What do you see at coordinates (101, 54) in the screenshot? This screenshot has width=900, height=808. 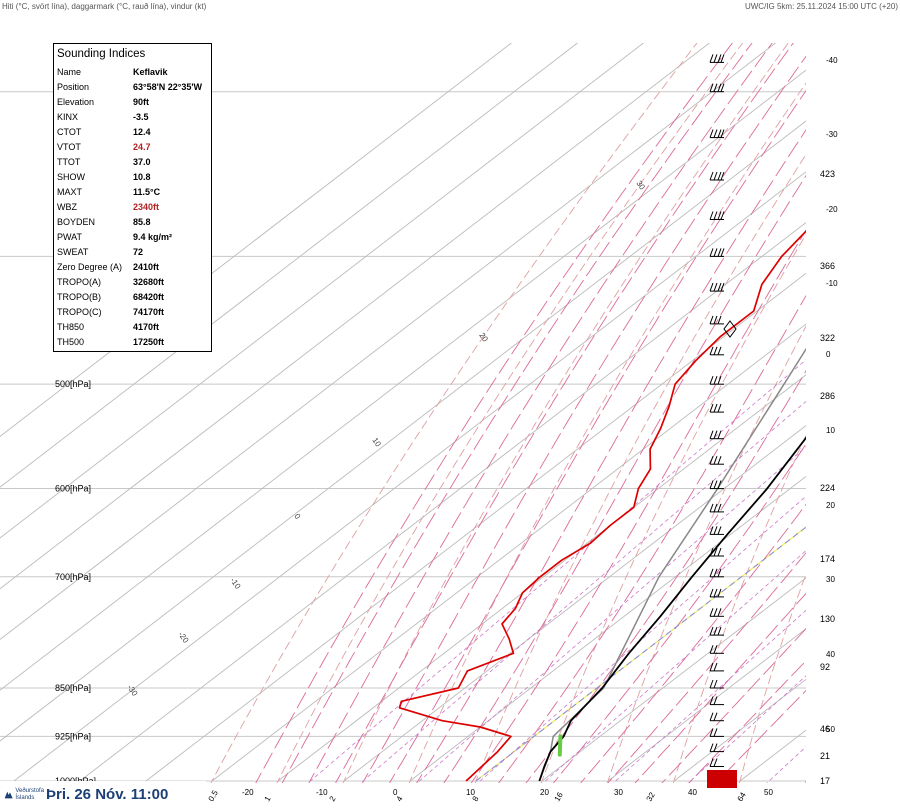 I see `indices-title: Sounding Indices` at bounding box center [101, 54].